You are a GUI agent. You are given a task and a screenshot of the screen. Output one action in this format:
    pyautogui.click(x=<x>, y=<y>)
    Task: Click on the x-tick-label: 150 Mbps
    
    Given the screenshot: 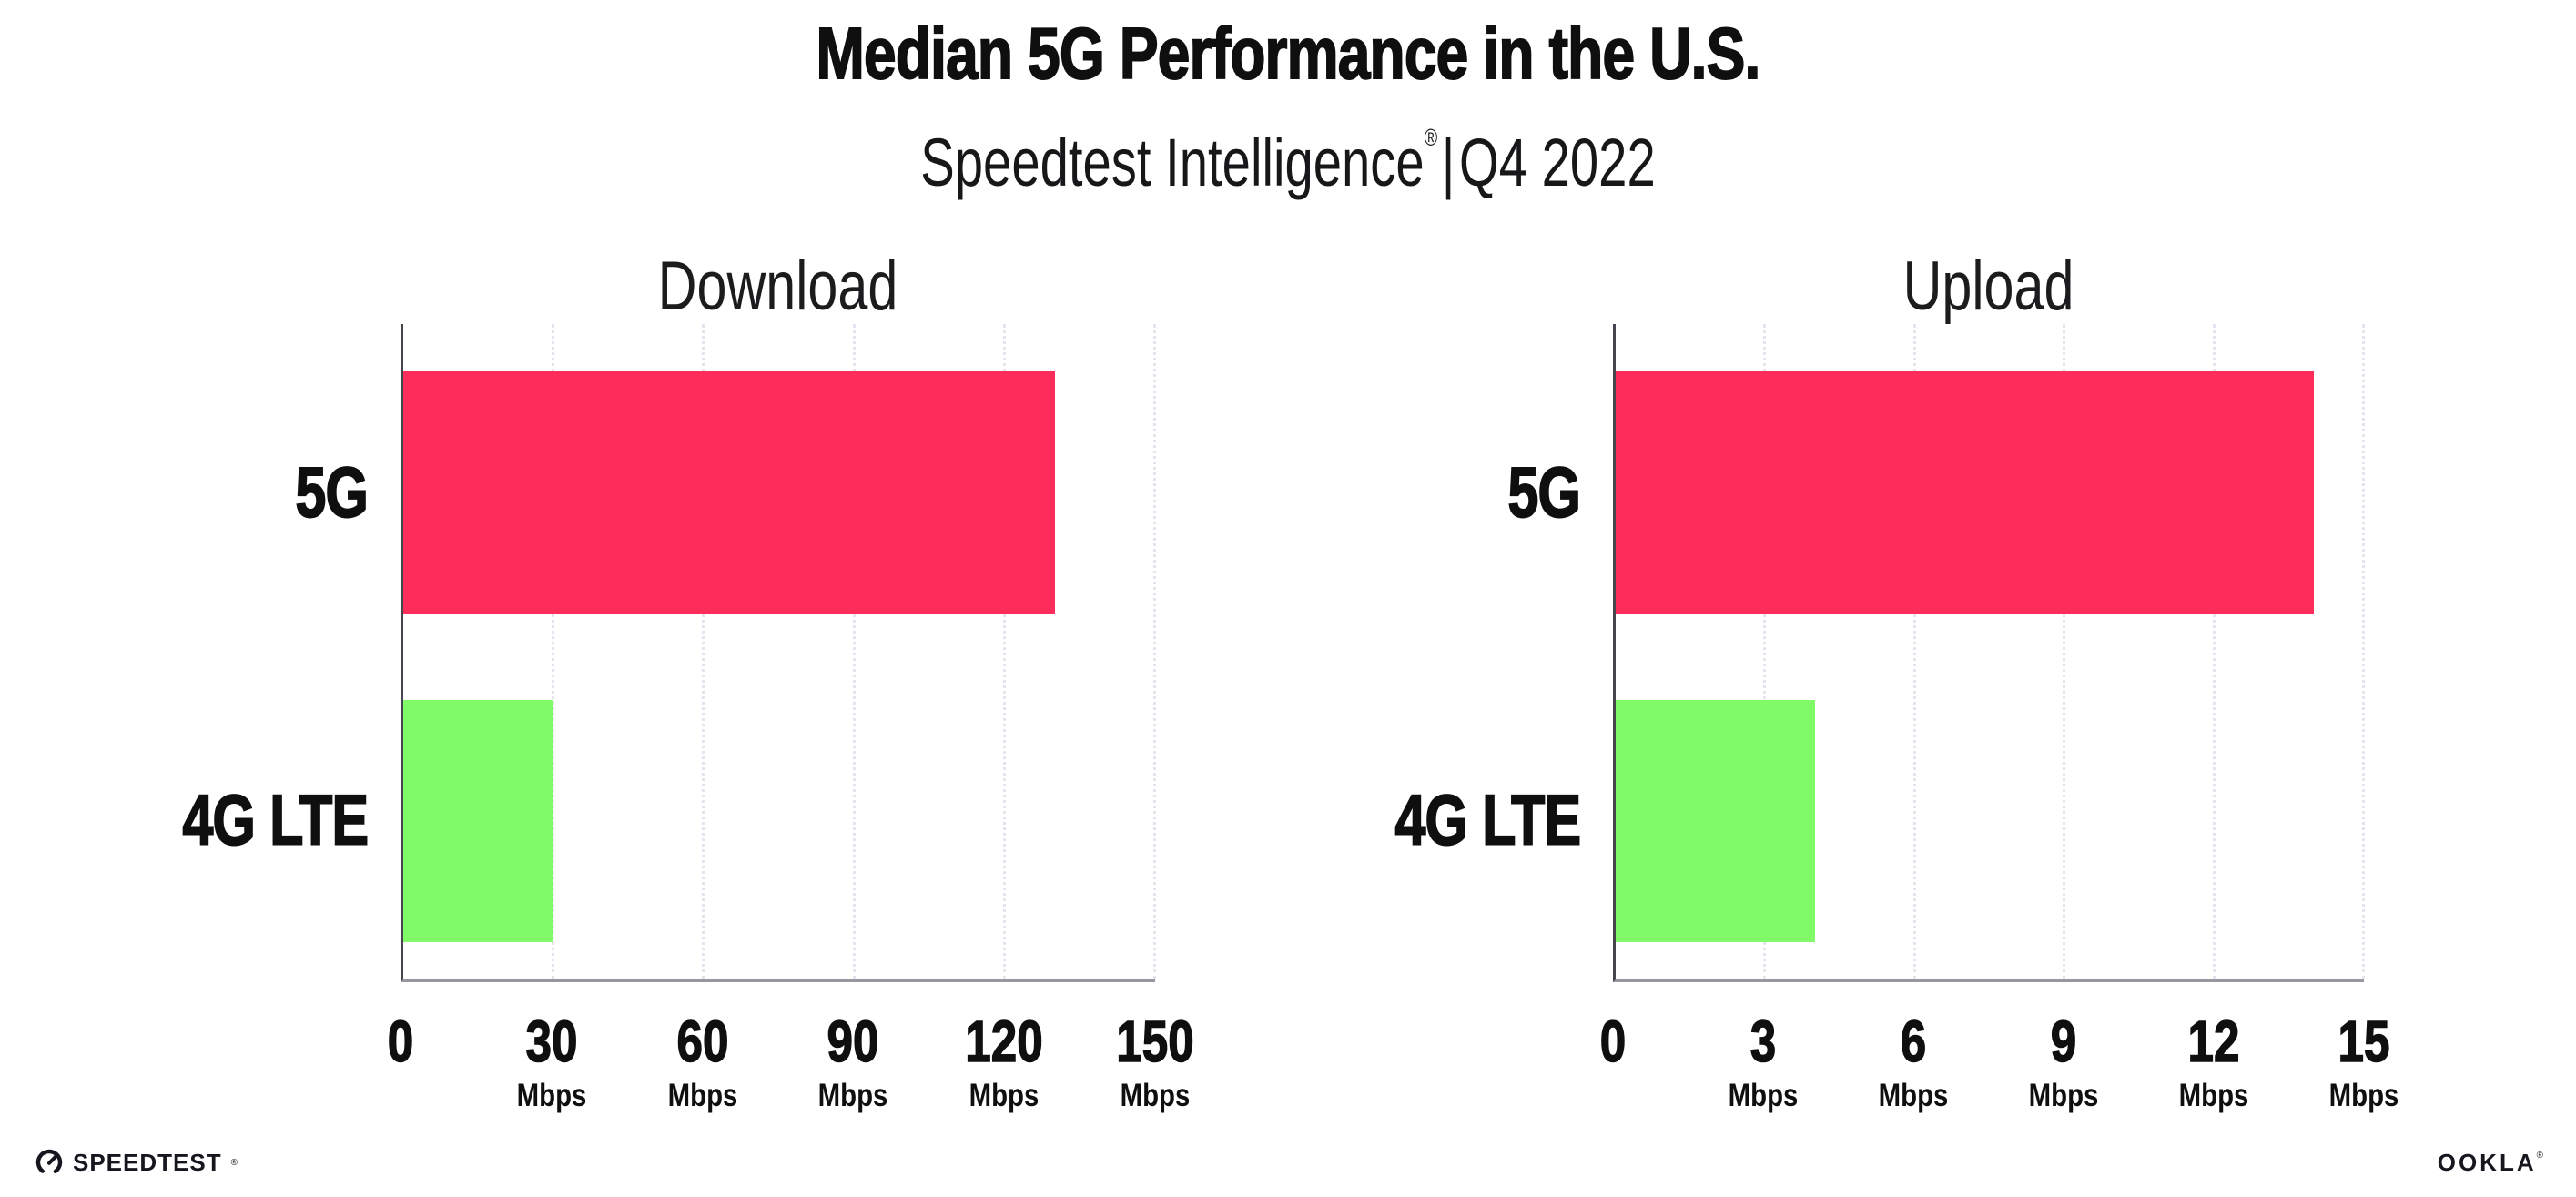 What is the action you would take?
    pyautogui.click(x=1155, y=1061)
    